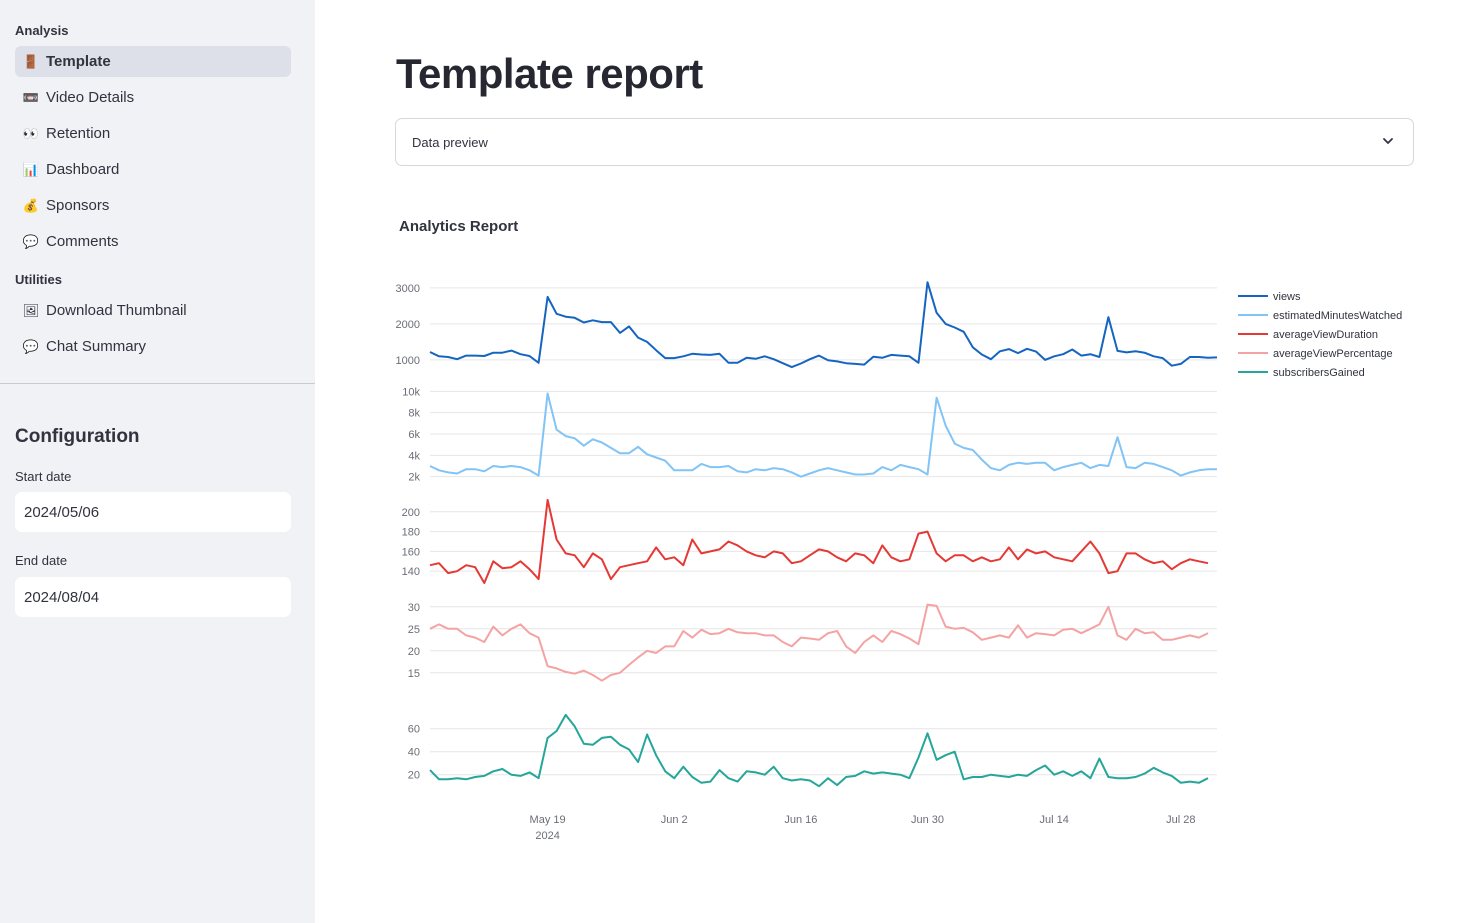  Describe the element at coordinates (31, 169) in the screenshot. I see `bar-chart-icon: 📊` at that location.